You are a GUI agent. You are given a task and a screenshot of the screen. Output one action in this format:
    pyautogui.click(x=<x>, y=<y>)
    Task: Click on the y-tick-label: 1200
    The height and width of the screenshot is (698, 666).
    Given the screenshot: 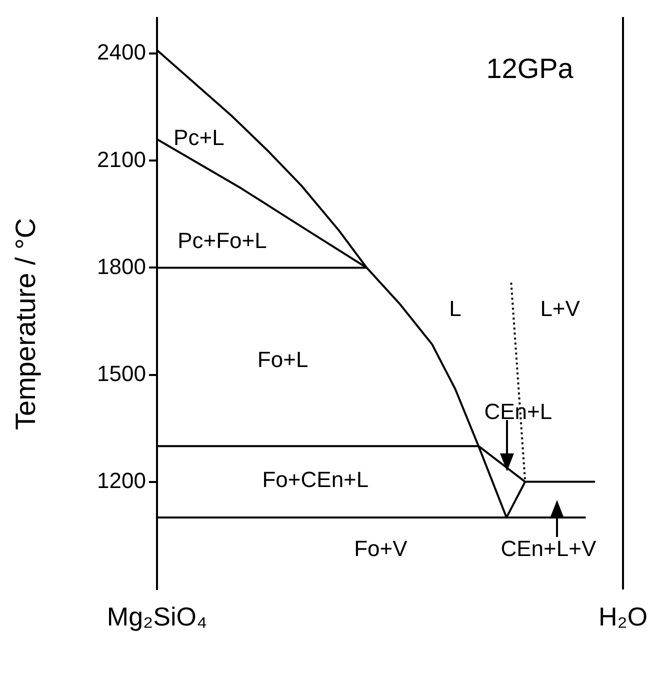 What is the action you would take?
    pyautogui.click(x=121, y=480)
    